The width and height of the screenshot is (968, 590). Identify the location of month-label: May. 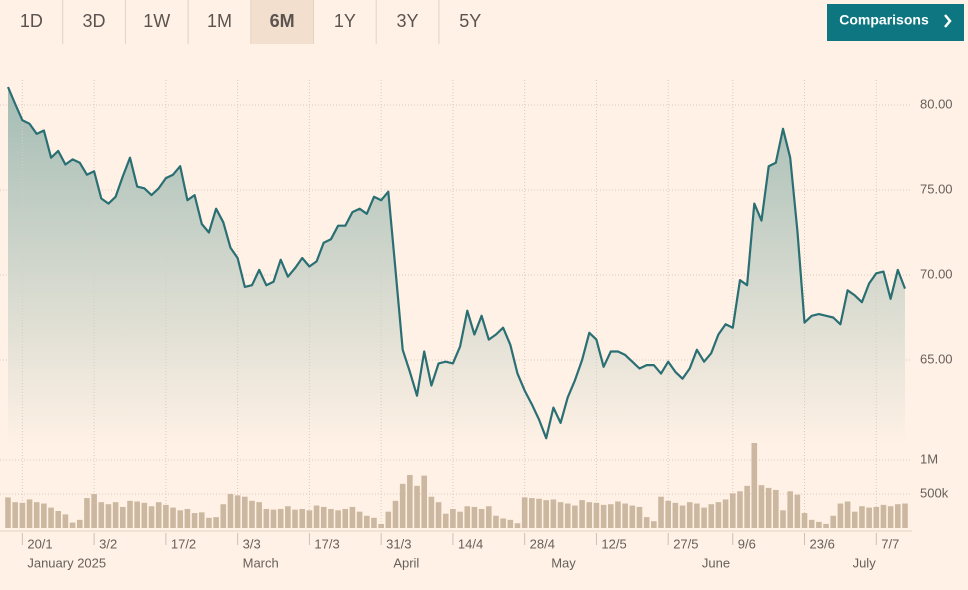
(563, 562).